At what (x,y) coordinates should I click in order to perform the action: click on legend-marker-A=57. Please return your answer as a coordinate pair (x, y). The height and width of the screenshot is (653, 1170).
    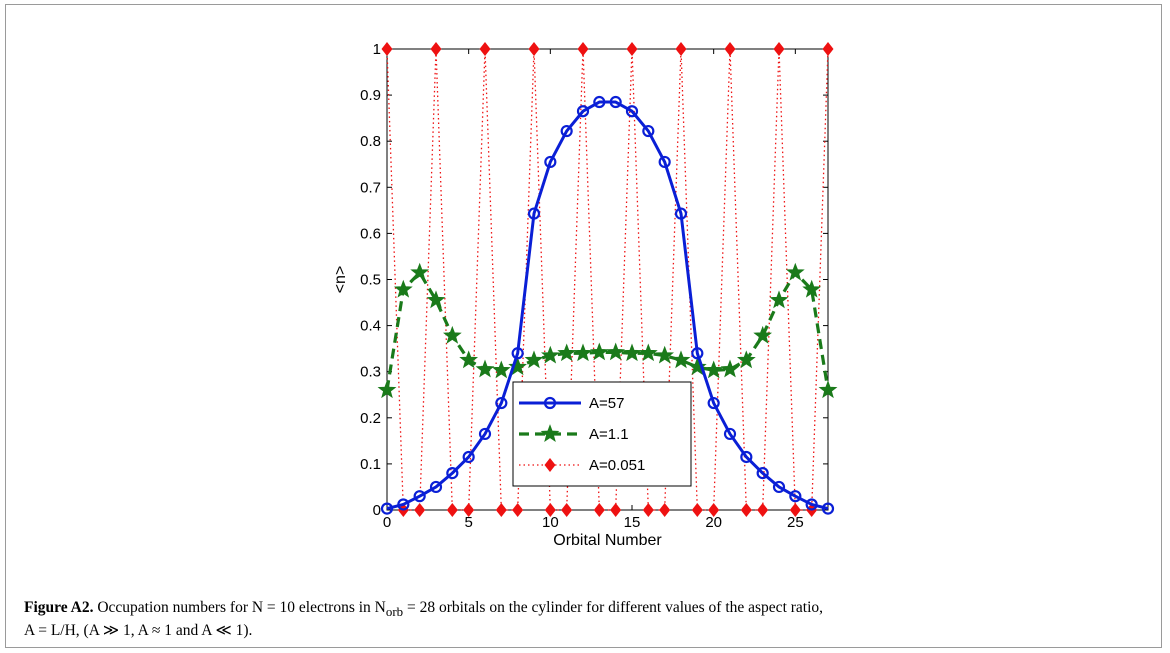
    Looking at the image, I should click on (550, 403).